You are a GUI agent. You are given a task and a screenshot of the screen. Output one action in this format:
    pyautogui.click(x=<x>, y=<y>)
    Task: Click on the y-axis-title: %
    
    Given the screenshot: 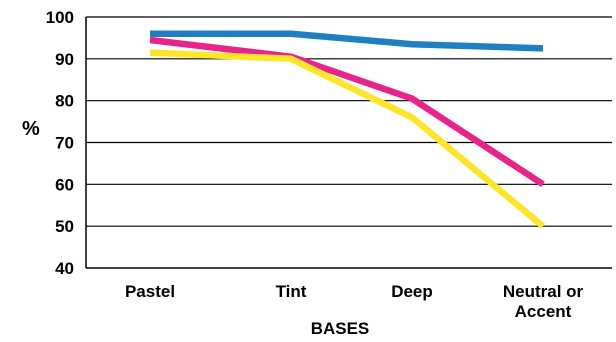 What is the action you would take?
    pyautogui.click(x=31, y=129)
    